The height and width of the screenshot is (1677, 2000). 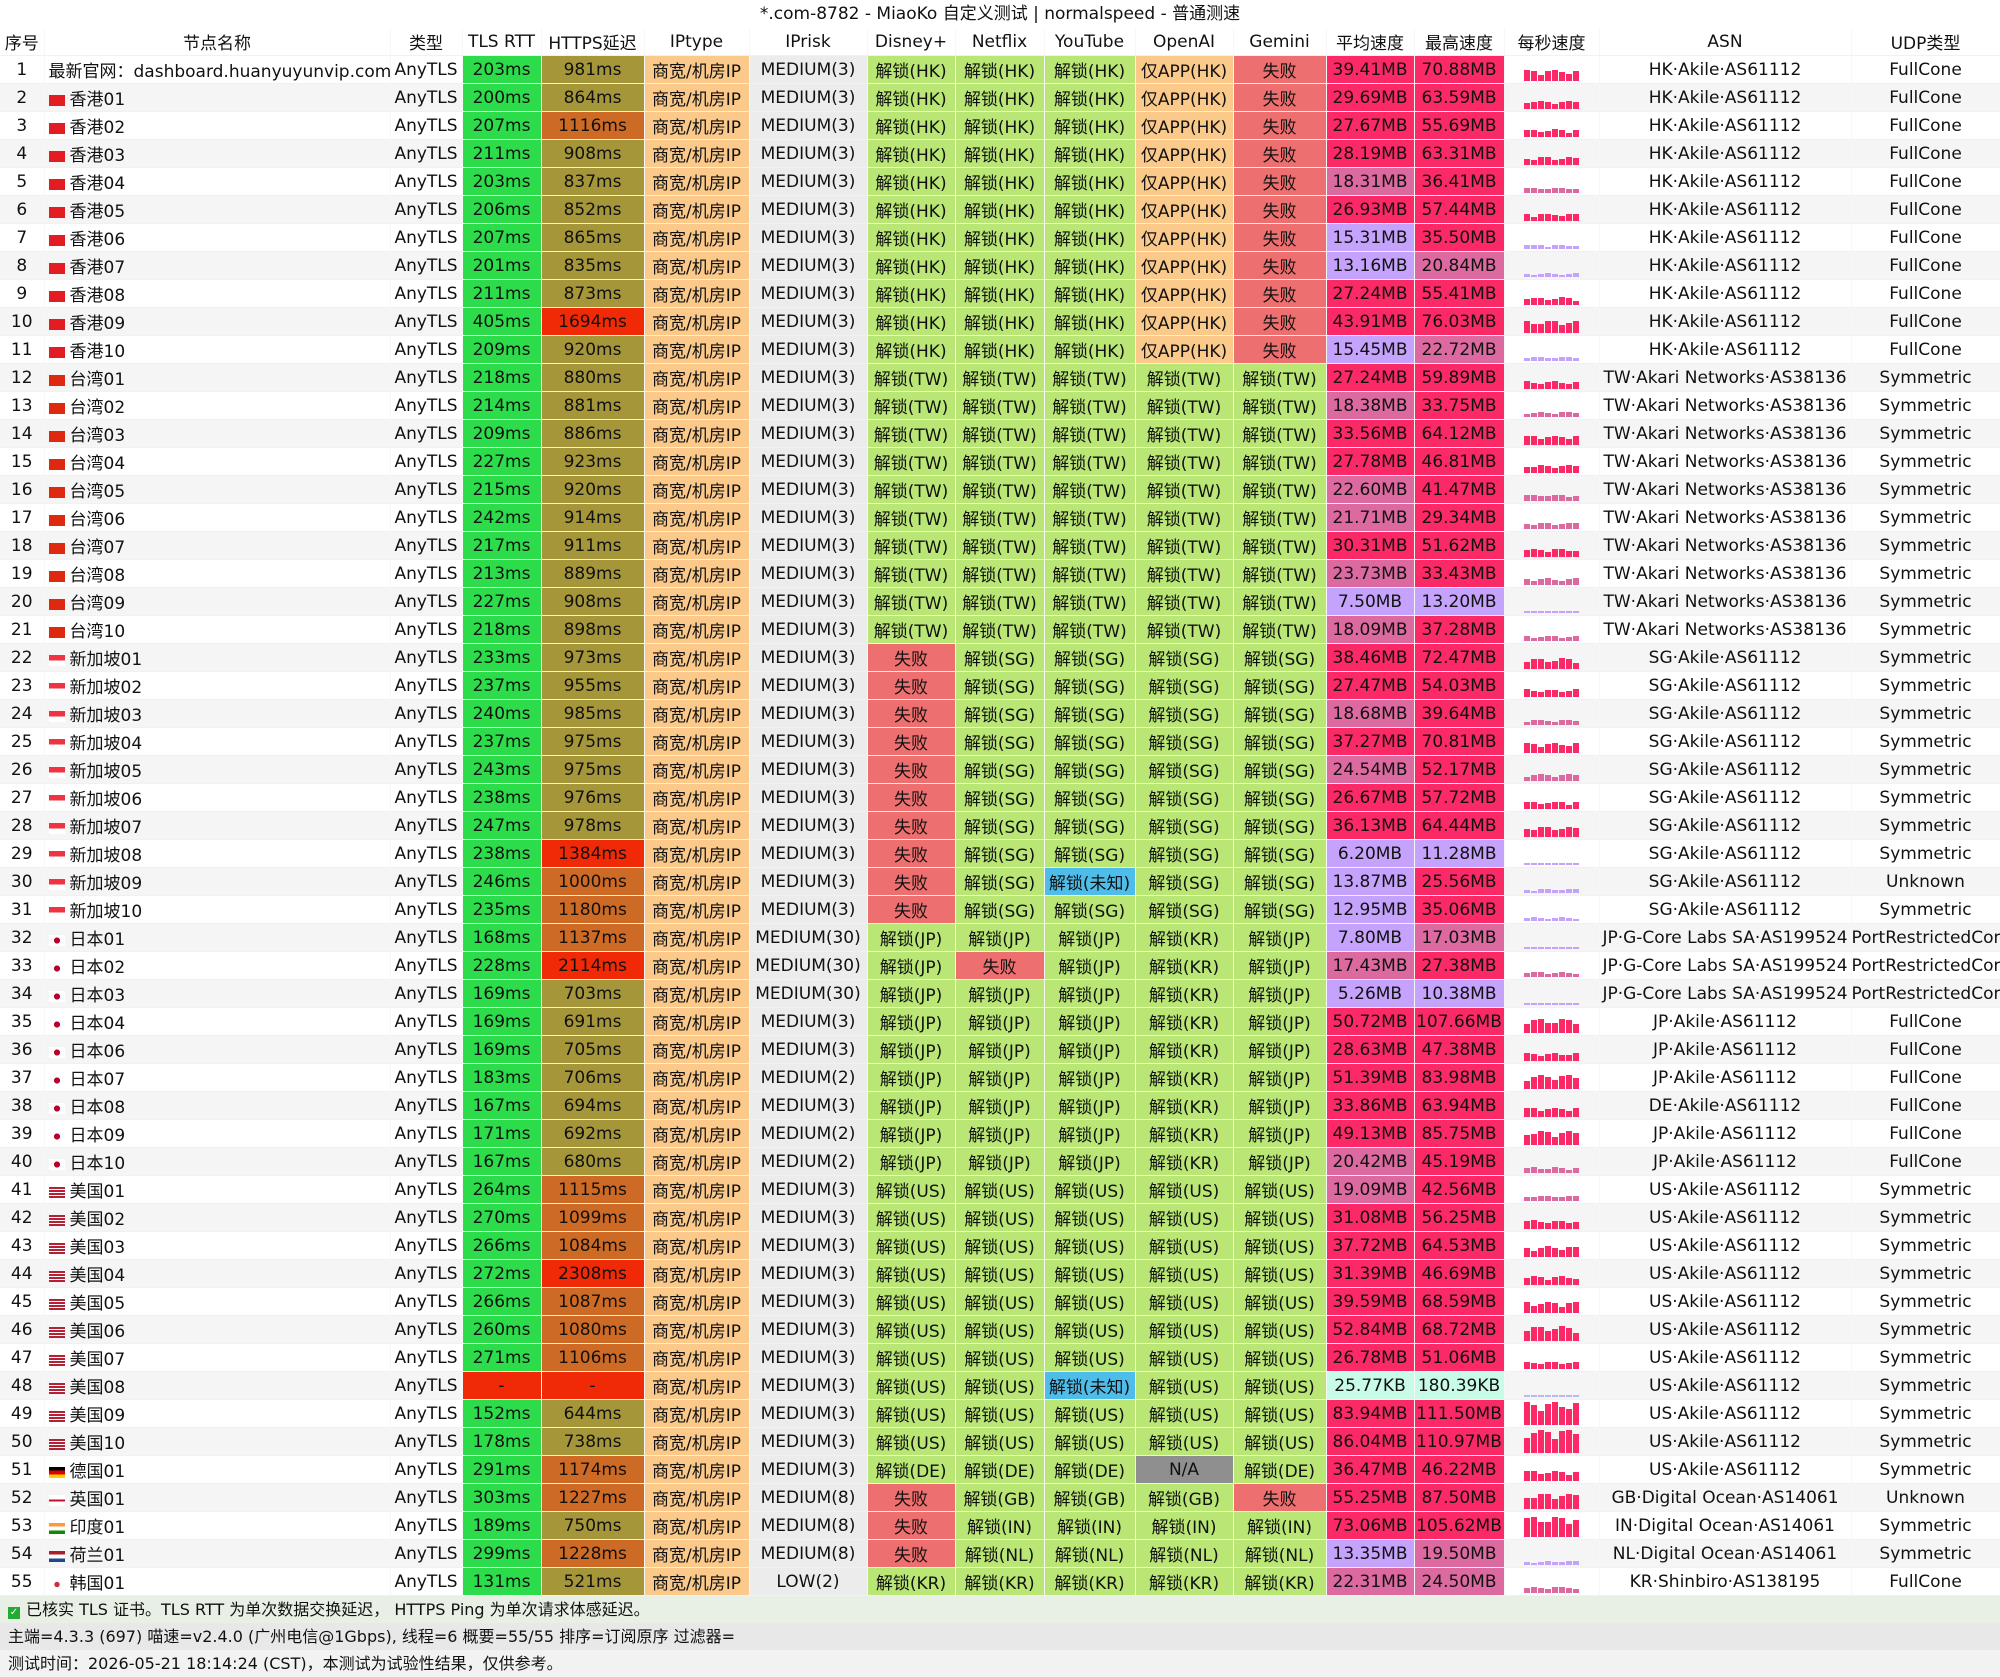 I want to click on cell-avg-speed: 30.31MB, so click(x=1370, y=545).